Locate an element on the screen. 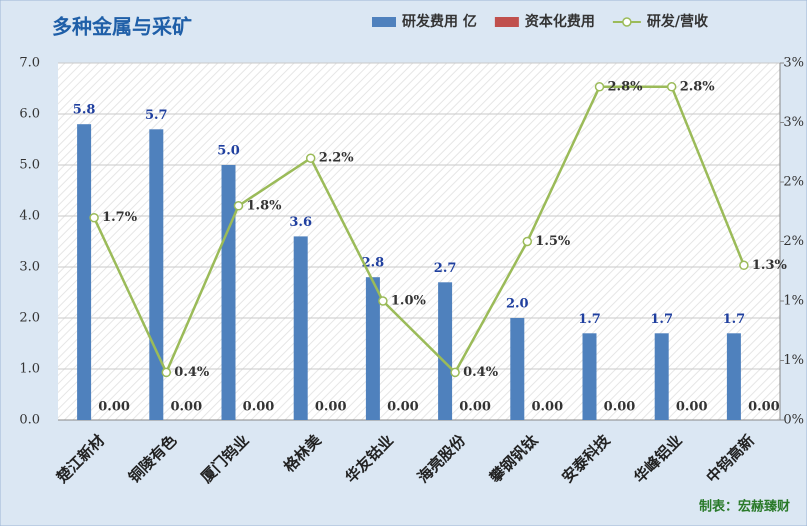 The width and height of the screenshot is (807, 526). footer: 制表：宏赫臻财 is located at coordinates (744, 507).